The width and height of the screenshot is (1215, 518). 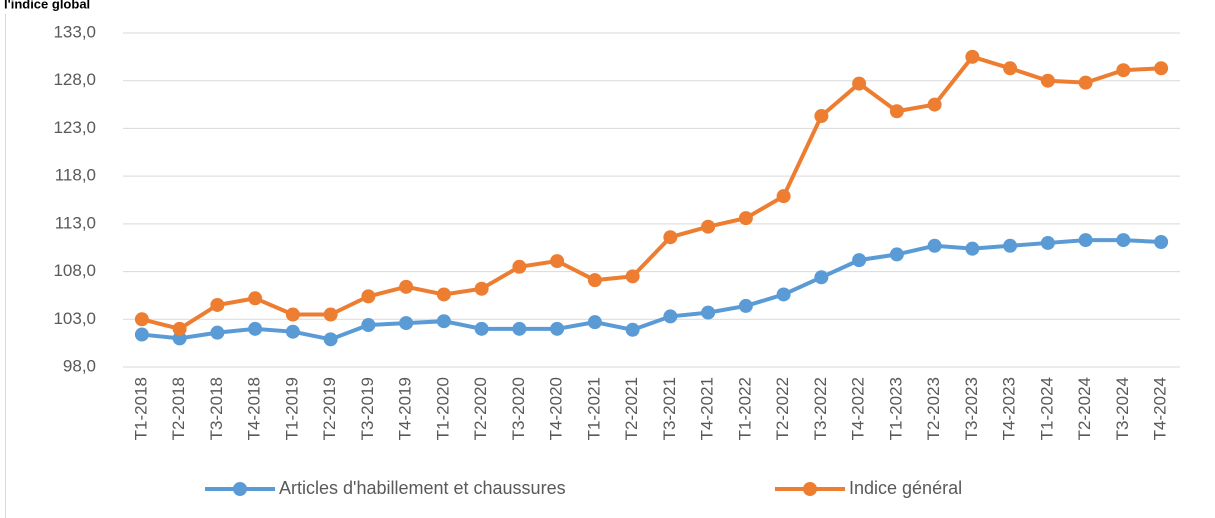 What do you see at coordinates (556, 408) in the screenshot?
I see `x-tick-label: T4-2020` at bounding box center [556, 408].